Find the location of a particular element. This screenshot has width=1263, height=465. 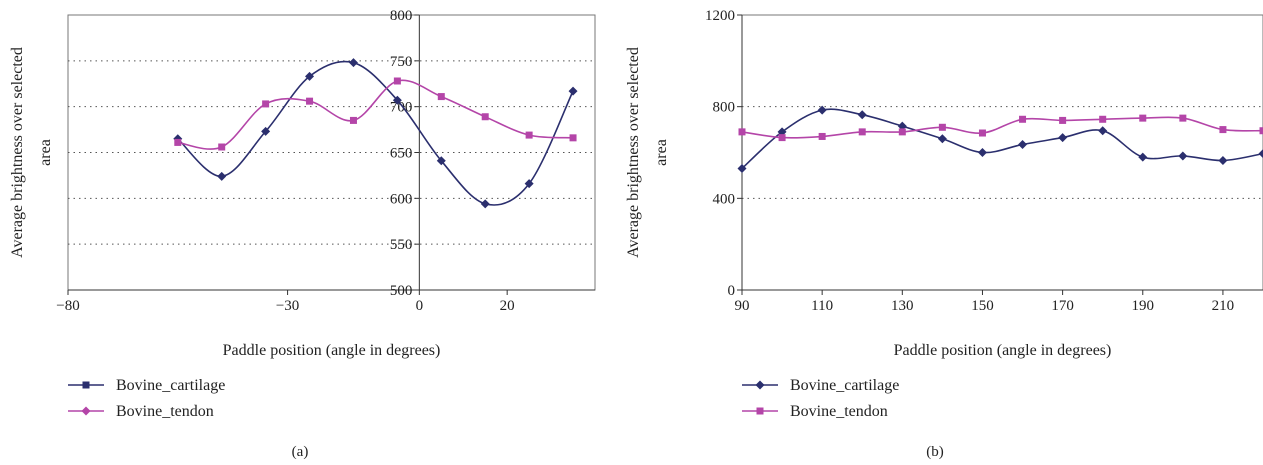

y-tick-label: 650 is located at coordinates (401, 154).